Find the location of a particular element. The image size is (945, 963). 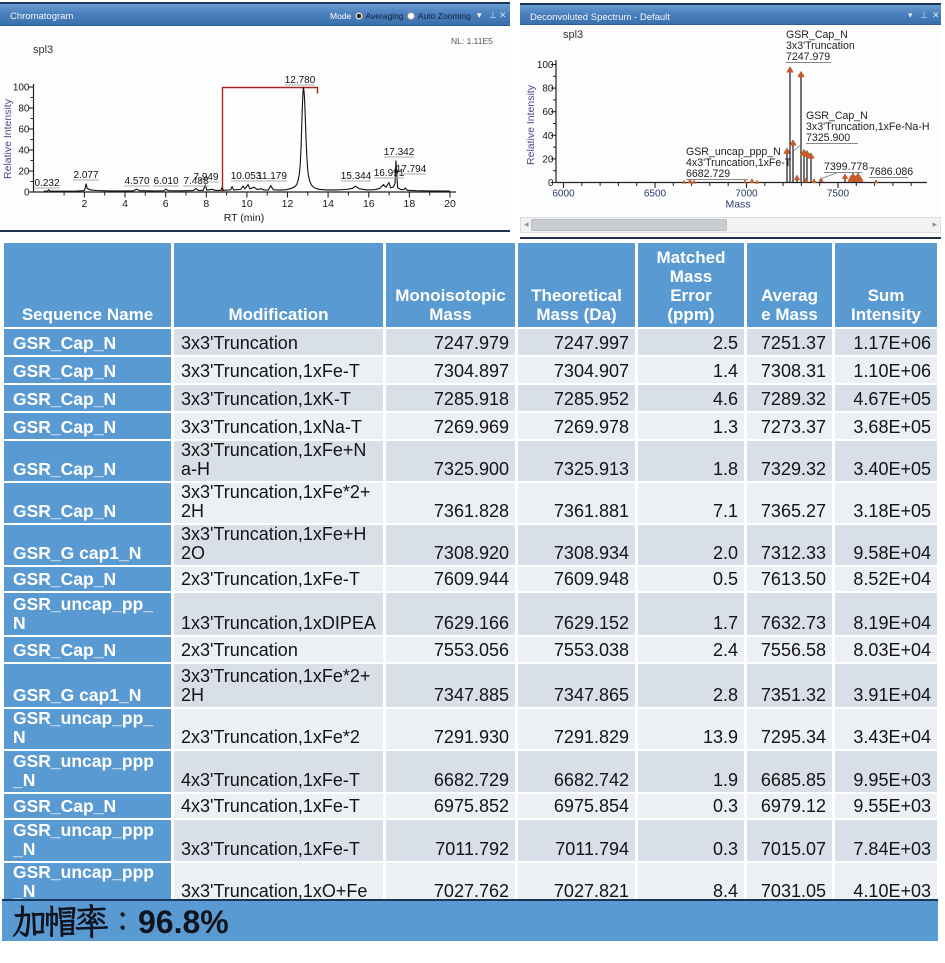

svg-text: 6500 is located at coordinates (655, 194).